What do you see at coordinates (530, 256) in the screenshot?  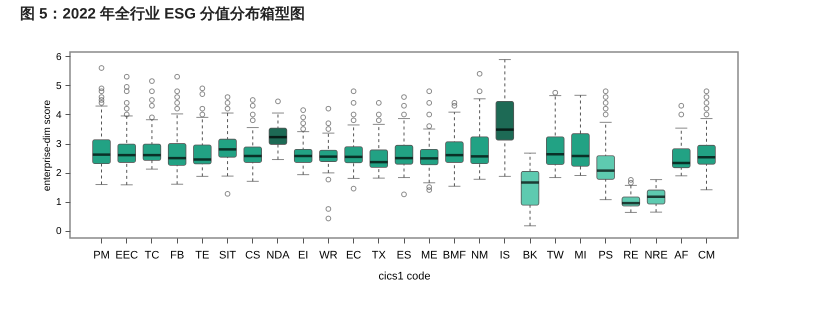 I see `x-tick-label: BK` at bounding box center [530, 256].